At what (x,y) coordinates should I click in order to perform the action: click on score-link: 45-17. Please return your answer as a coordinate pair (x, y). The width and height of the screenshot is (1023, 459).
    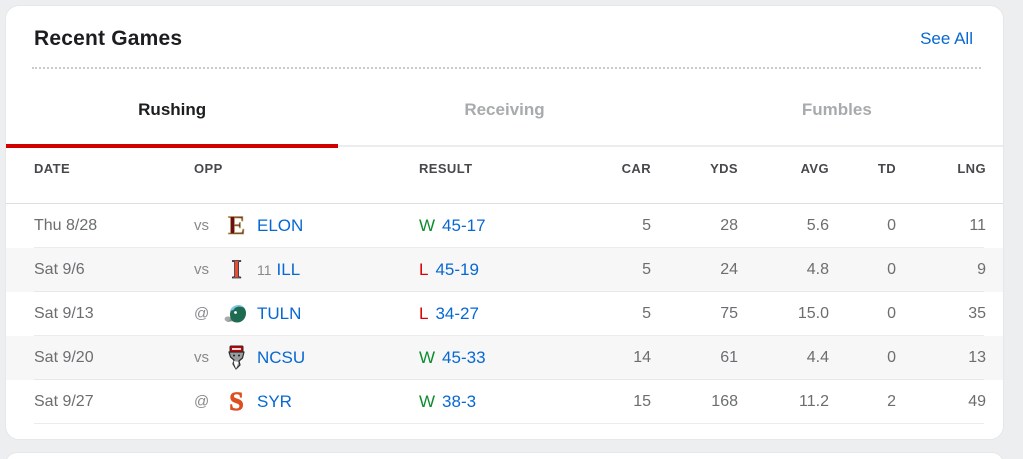
    Looking at the image, I should click on (464, 225).